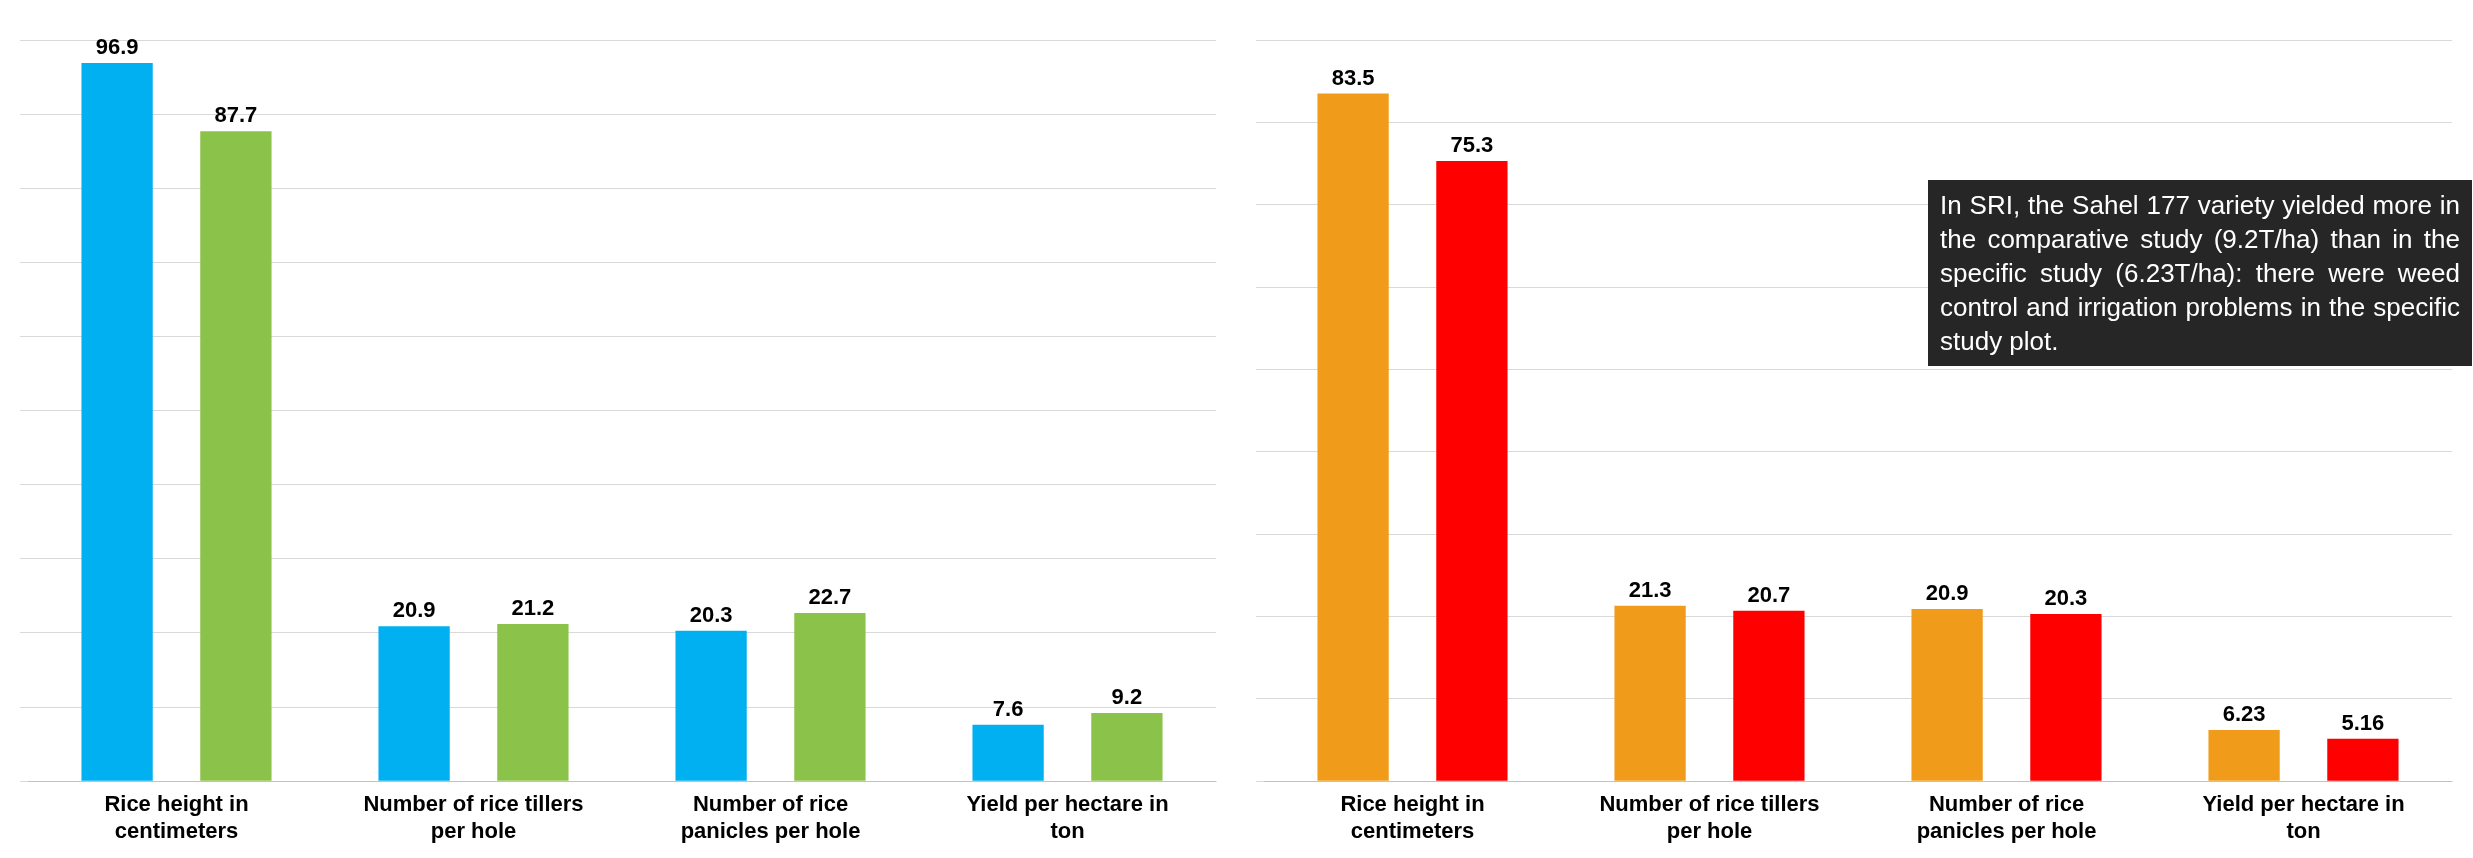 This screenshot has height=858, width=2473. Describe the element at coordinates (830, 597) in the screenshot. I see `data-label: 22.7` at that location.